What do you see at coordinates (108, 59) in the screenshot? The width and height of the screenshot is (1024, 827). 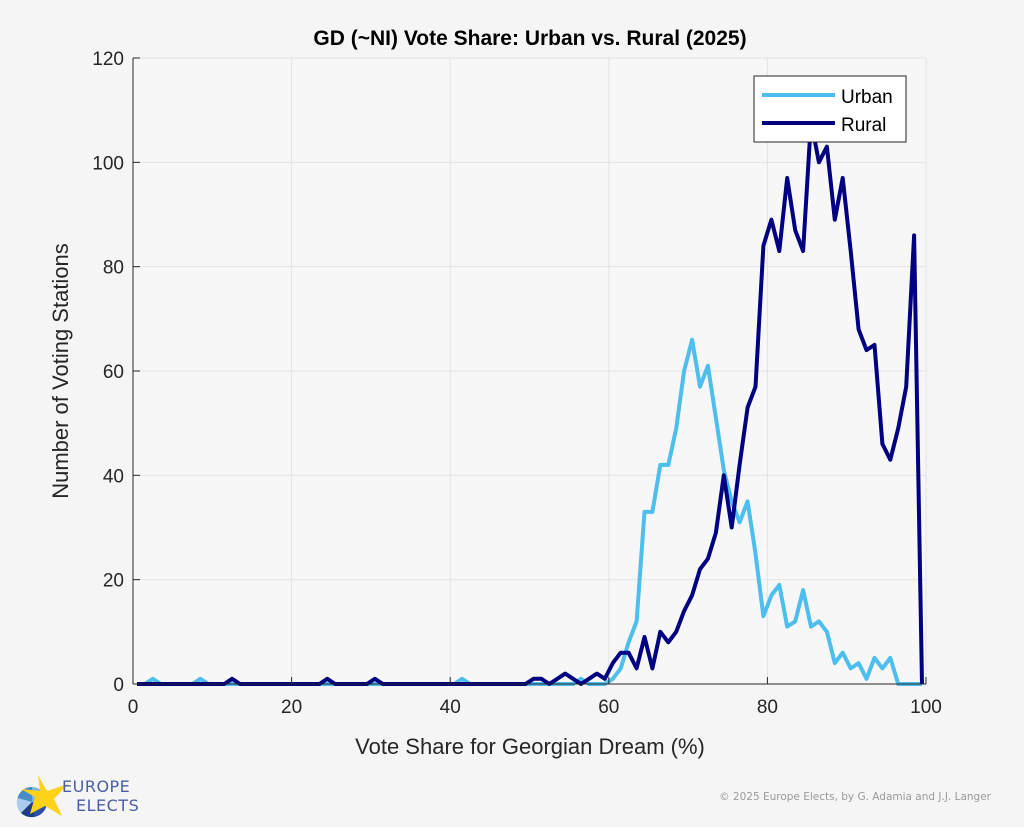 I see `y-tick-label: 120` at bounding box center [108, 59].